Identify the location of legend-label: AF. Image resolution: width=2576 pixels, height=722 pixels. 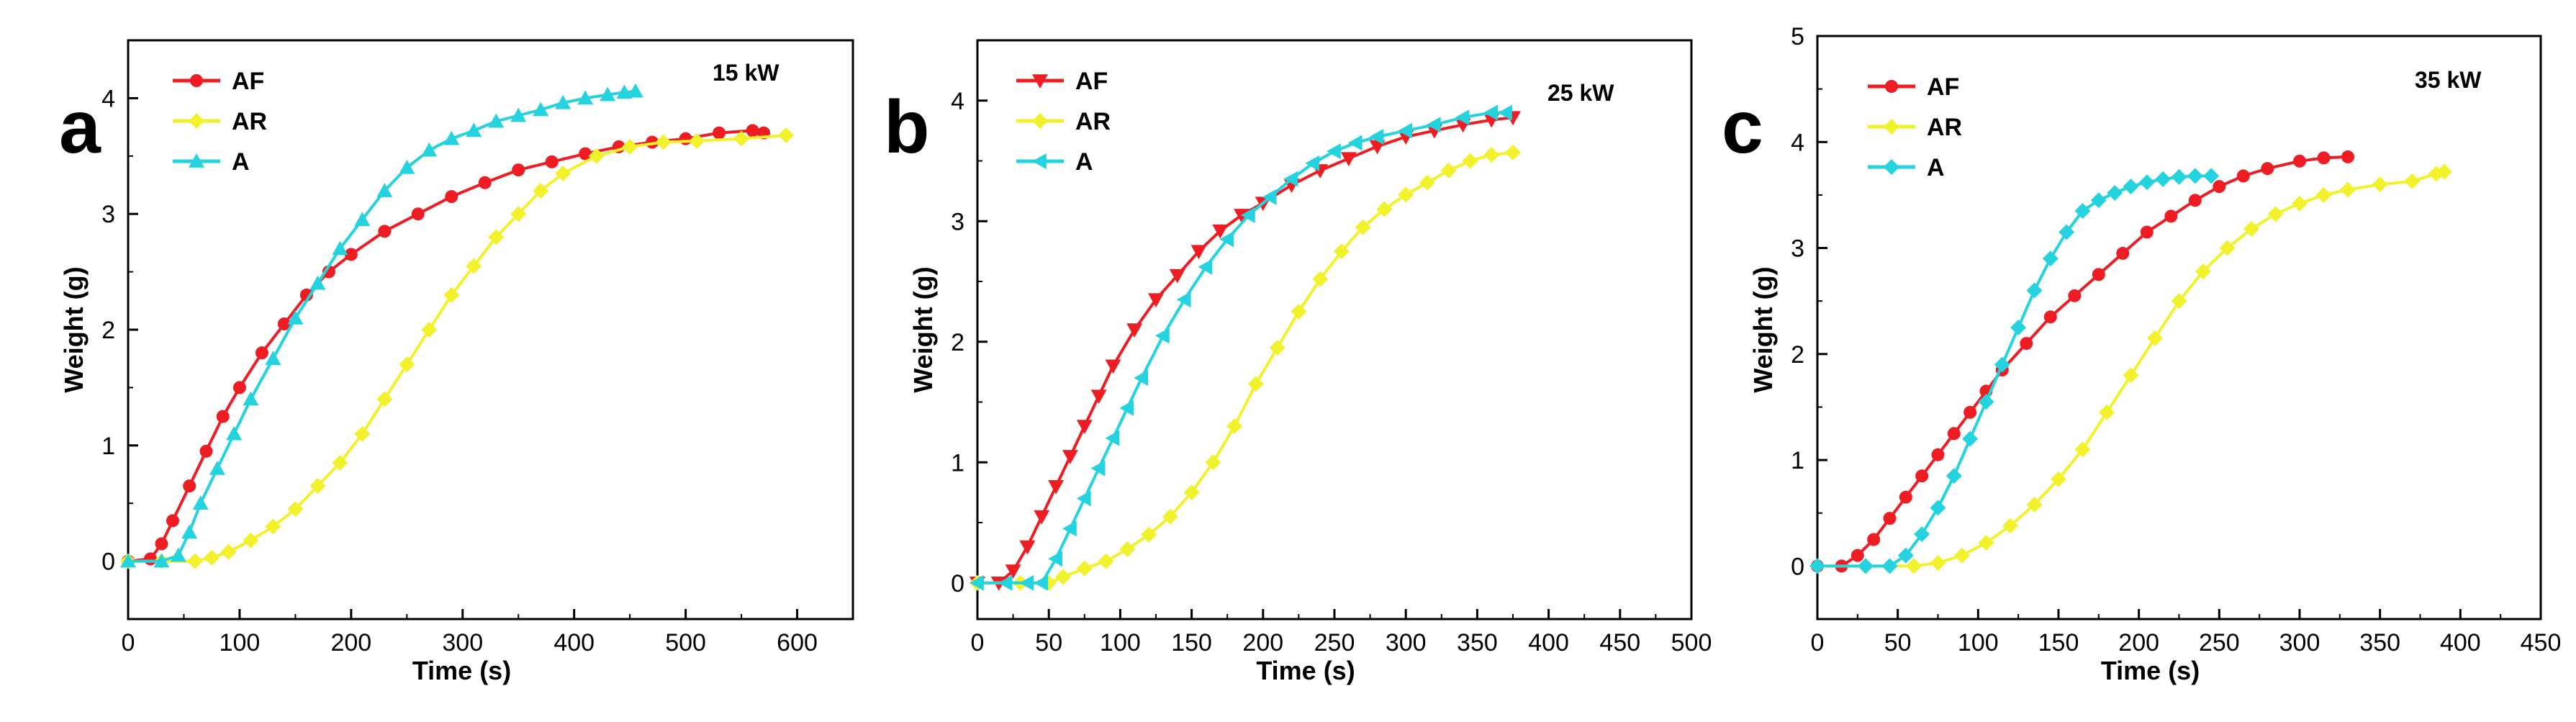
(248, 81).